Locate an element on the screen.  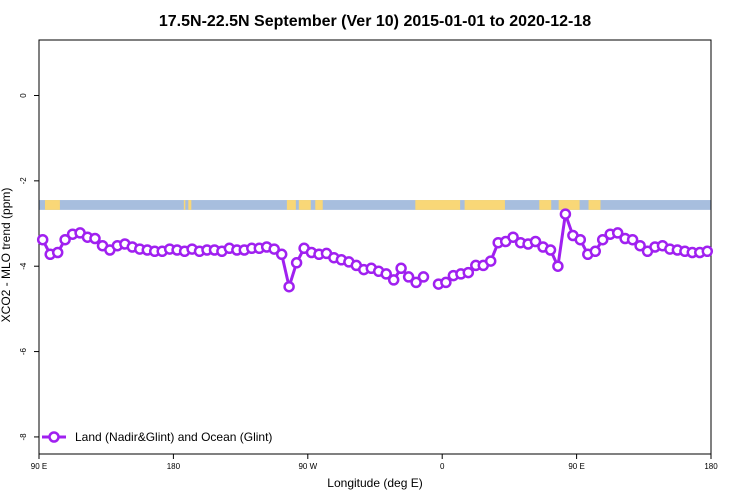
legend: Land (Nadir&Glint) and Ocean (Glint) is located at coordinates (157, 437).